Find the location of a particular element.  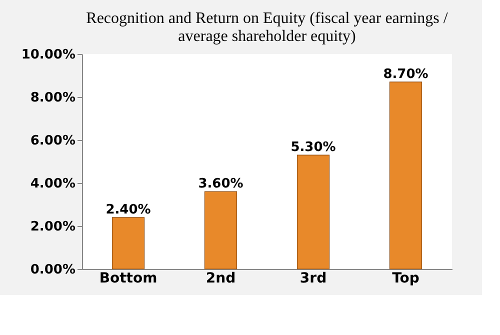

y-tick-label: 2.00% is located at coordinates (53, 227).